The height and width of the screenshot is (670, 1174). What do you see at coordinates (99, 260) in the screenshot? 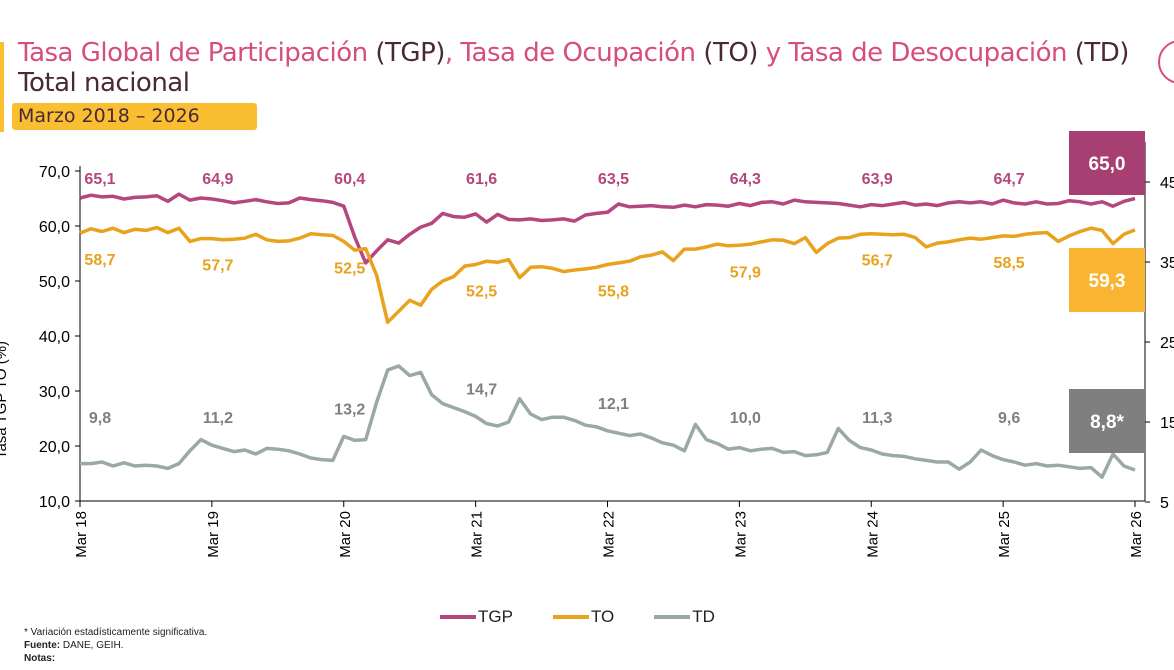
I see `data-label-to: 58,7` at bounding box center [99, 260].